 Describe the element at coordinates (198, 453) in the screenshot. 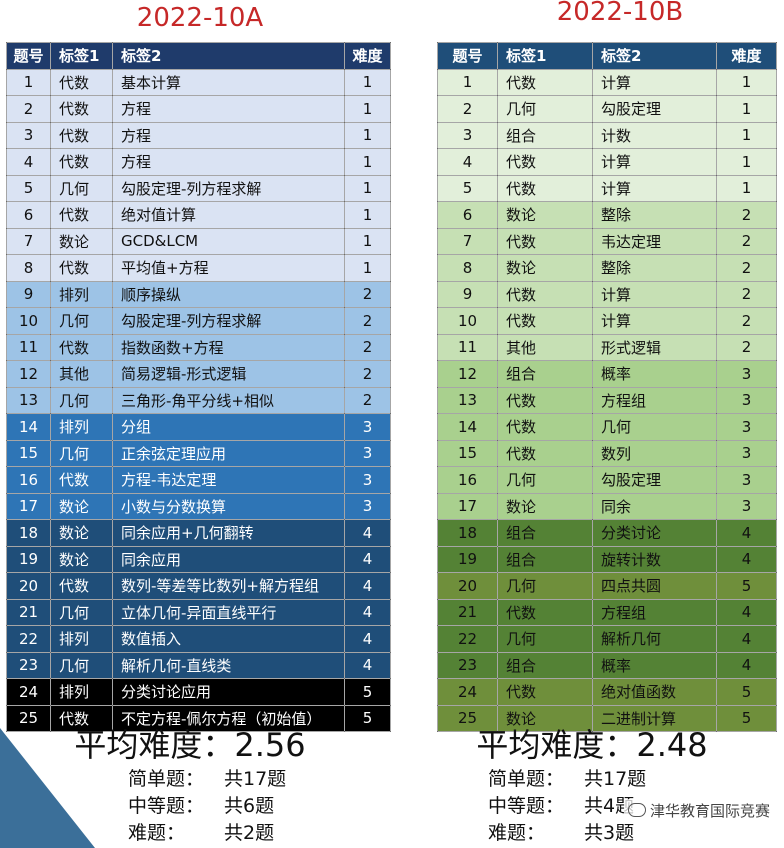

I see `table-row: 15 几何 正余弦定理应用 3` at that location.